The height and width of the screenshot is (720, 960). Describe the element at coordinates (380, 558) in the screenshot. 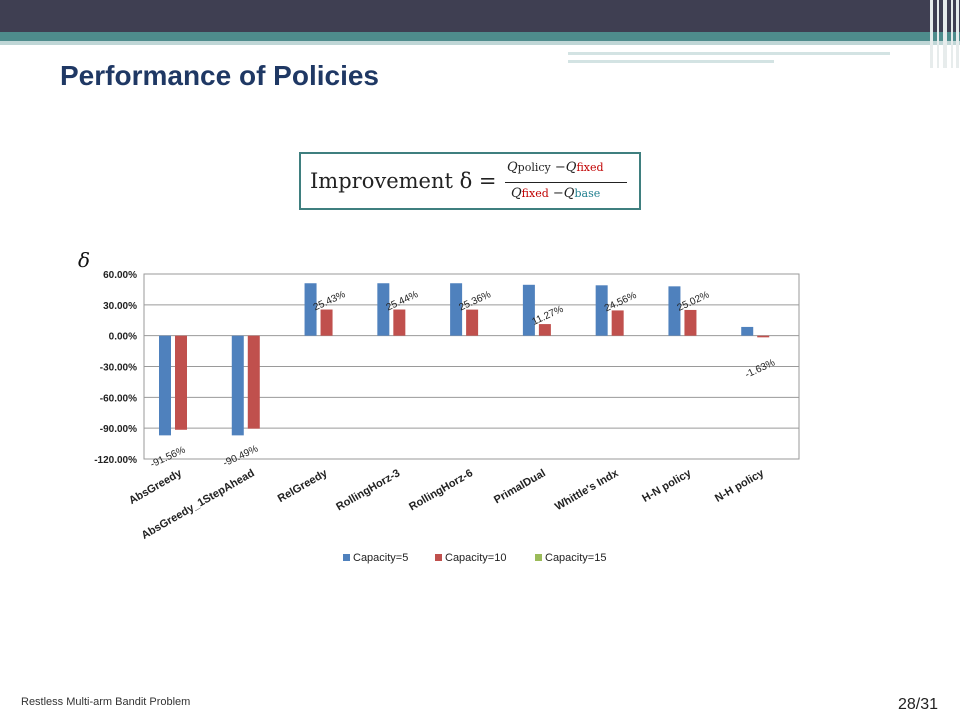

I see `legend-label: Capacity=5` at that location.